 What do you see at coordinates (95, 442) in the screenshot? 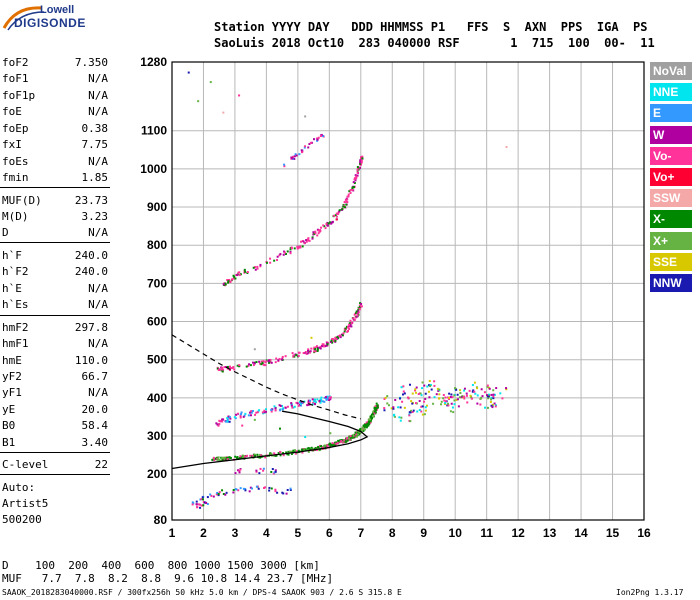
I see `param-value: 3.40` at bounding box center [95, 442].